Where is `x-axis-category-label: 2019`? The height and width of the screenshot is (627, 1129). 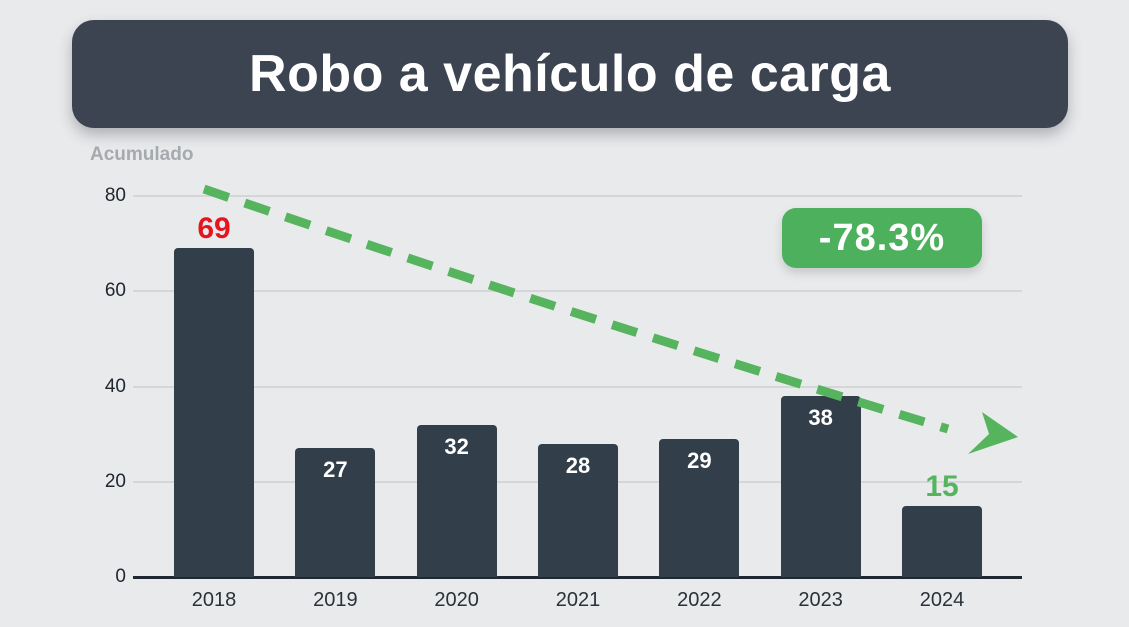 x-axis-category-label: 2019 is located at coordinates (335, 600).